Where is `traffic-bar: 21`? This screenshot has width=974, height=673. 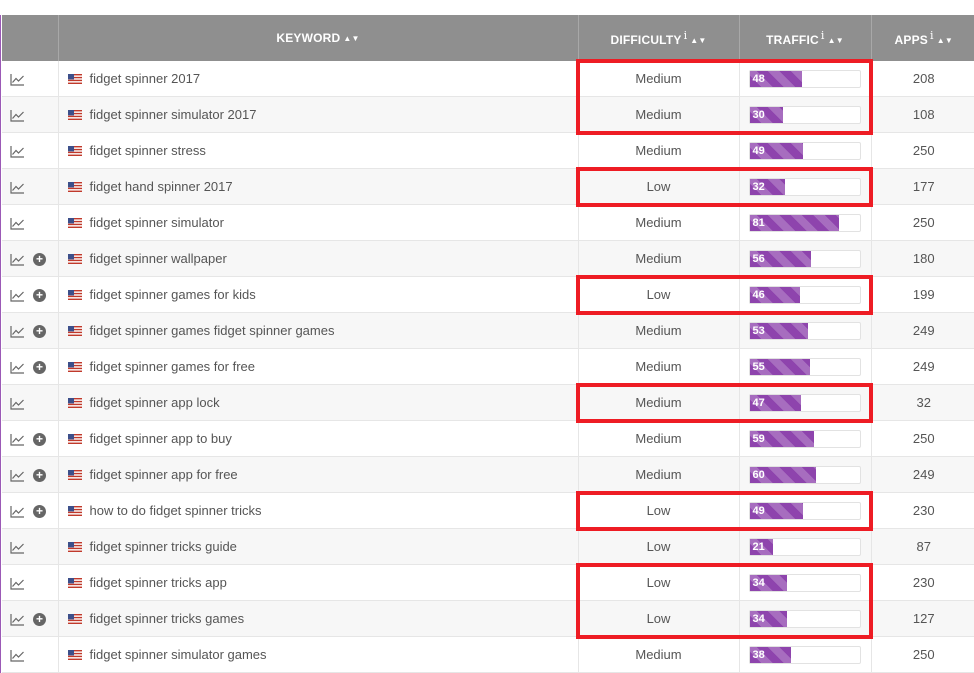 traffic-bar: 21 is located at coordinates (804, 546).